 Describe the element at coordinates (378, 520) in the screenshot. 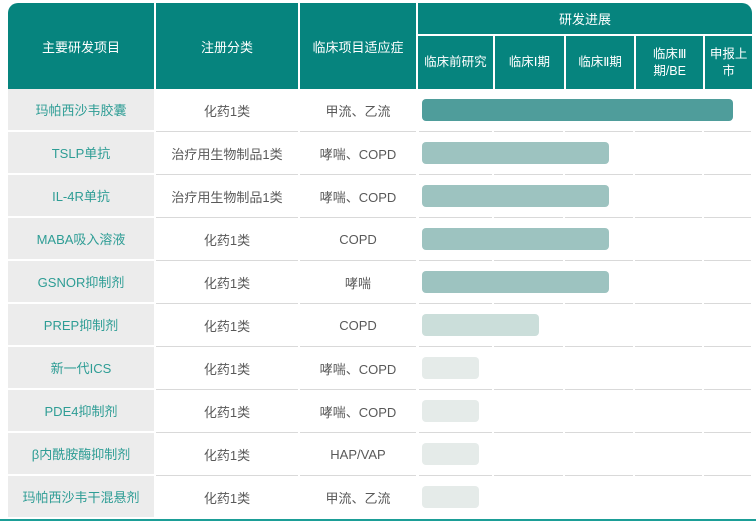

I see `bottom-rule` at that location.